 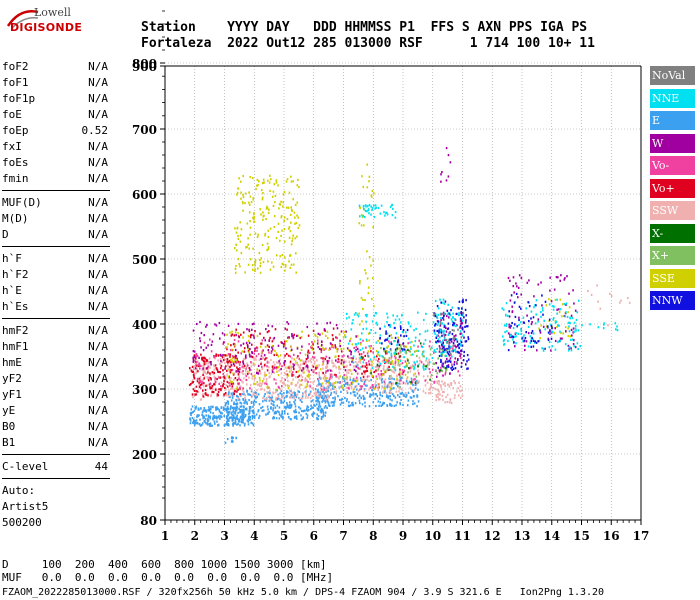 I want to click on param-name: foEs, so click(x=15, y=162).